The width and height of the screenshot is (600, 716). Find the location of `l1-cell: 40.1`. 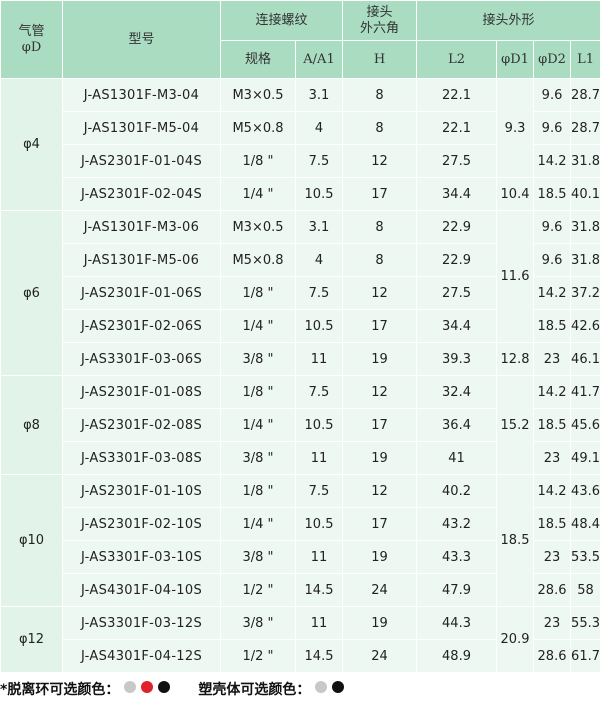

l1-cell: 40.1 is located at coordinates (585, 194).